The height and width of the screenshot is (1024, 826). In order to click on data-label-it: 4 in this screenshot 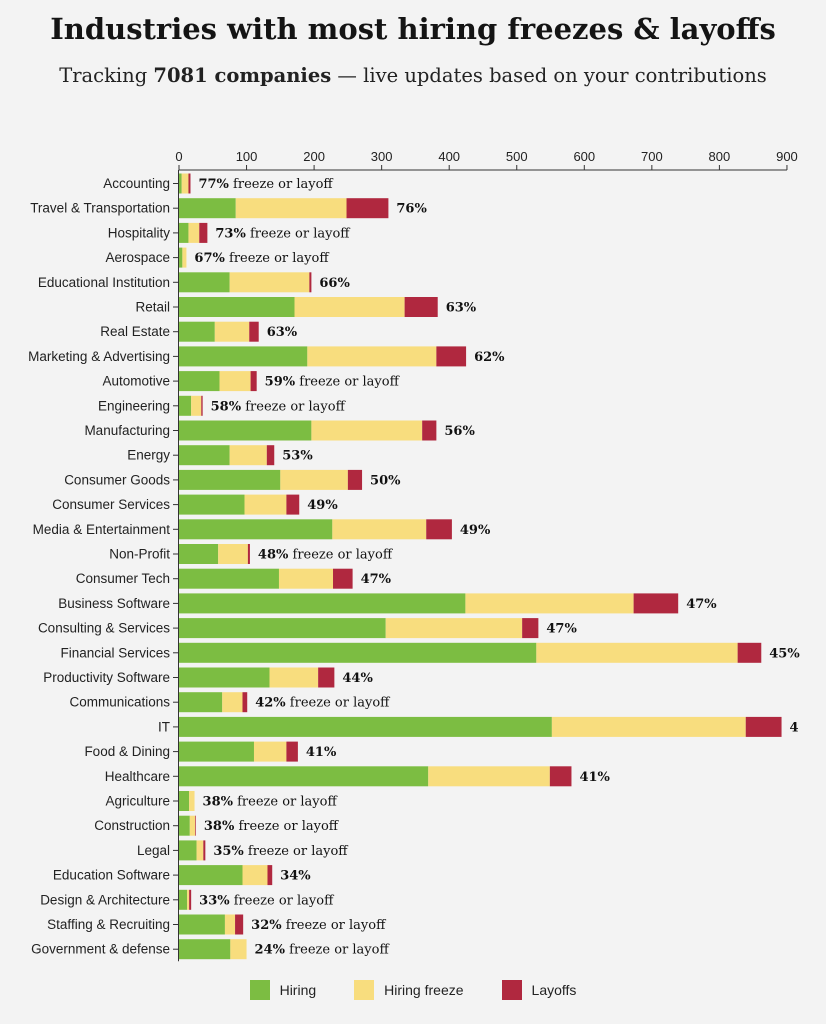, I will do `click(794, 727)`.